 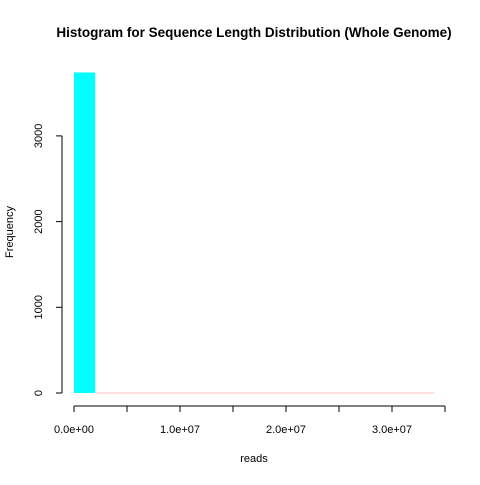 I want to click on x-tick-label-0: 0.0e+00, so click(x=74, y=430).